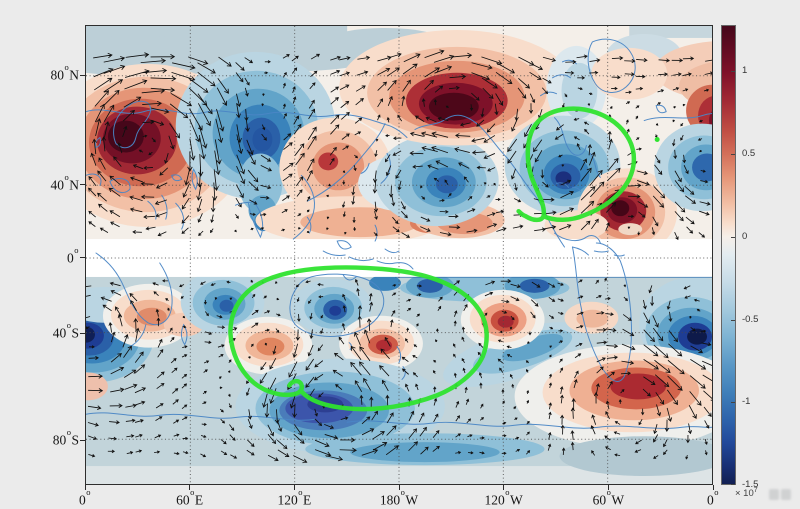  What do you see at coordinates (65, 182) in the screenshot?
I see `y-tick-label: 40oN` at bounding box center [65, 182].